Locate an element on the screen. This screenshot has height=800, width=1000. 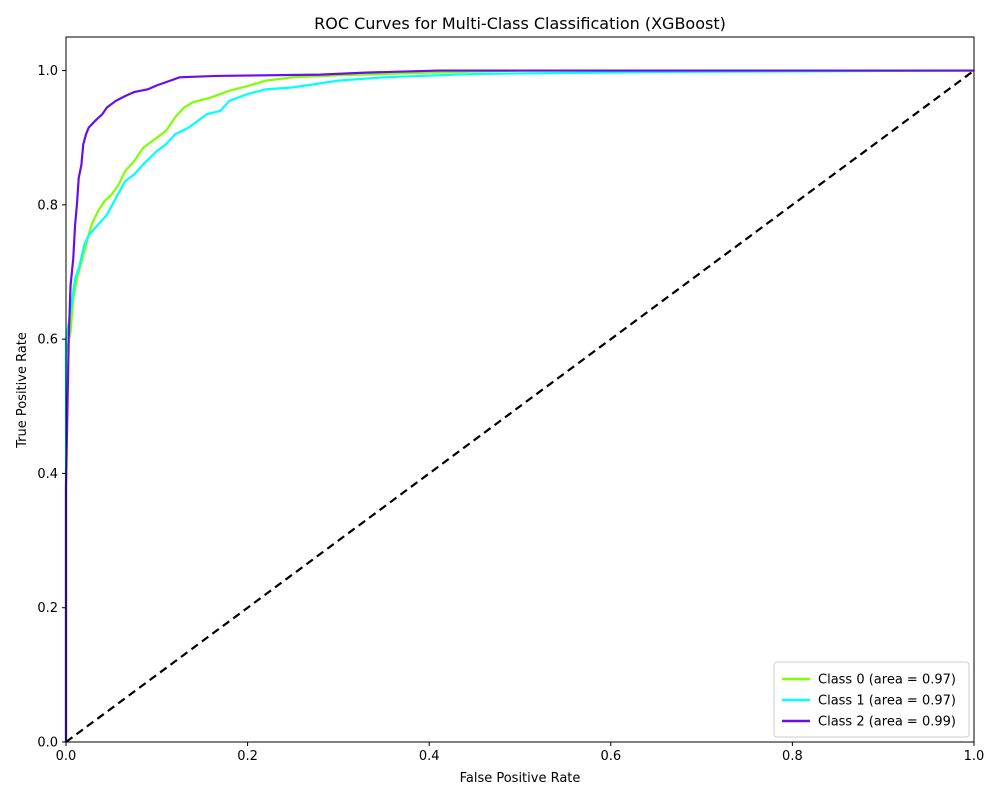
x-tick-label: 0.8 is located at coordinates (792, 756).